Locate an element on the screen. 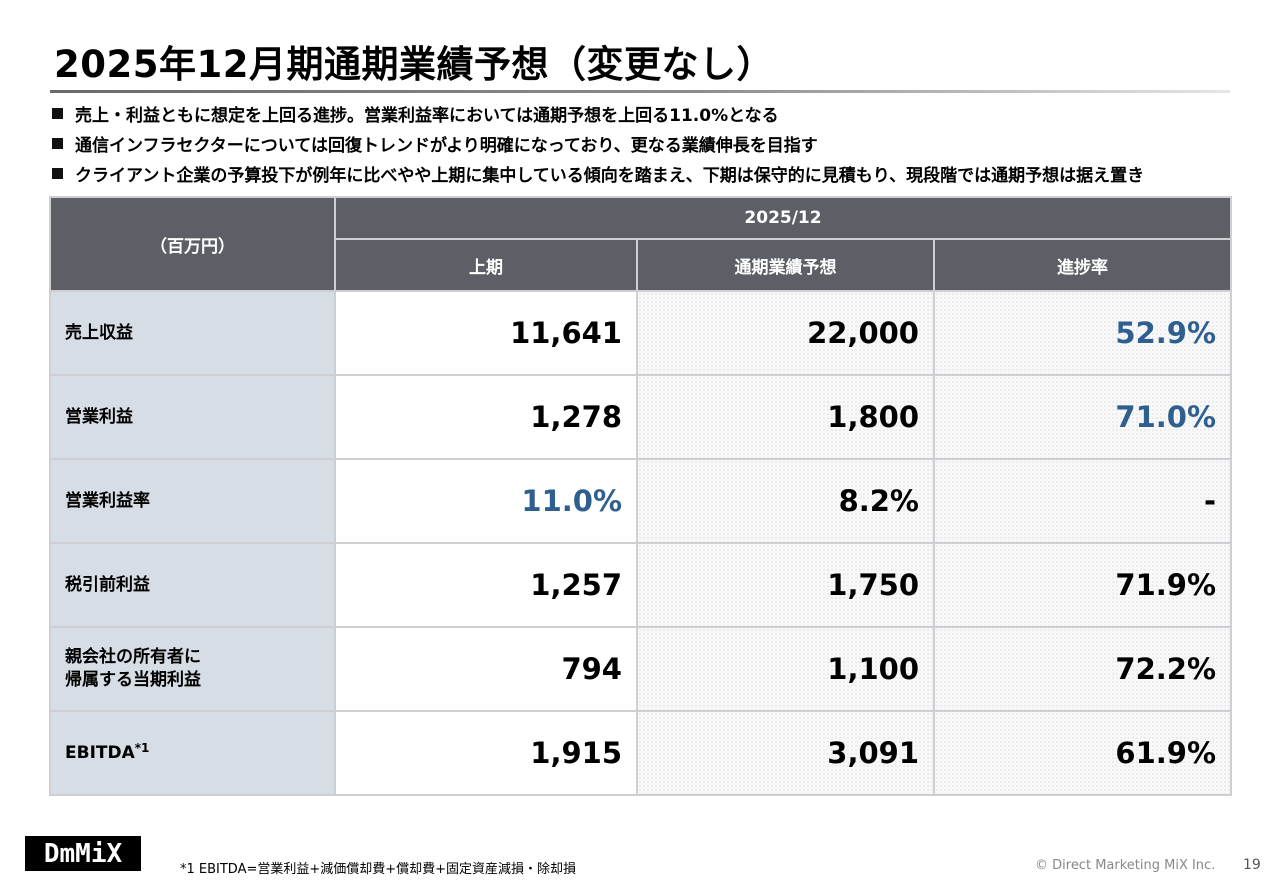 The width and height of the screenshot is (1280, 886). row-label-operating-margin: 営業利益率 is located at coordinates (192, 501).